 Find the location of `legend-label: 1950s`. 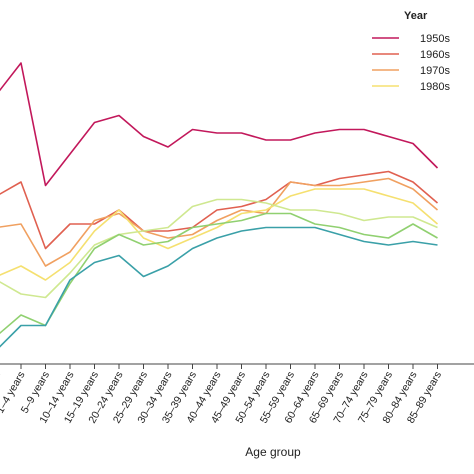

legend-label: 1950s is located at coordinates (435, 39).